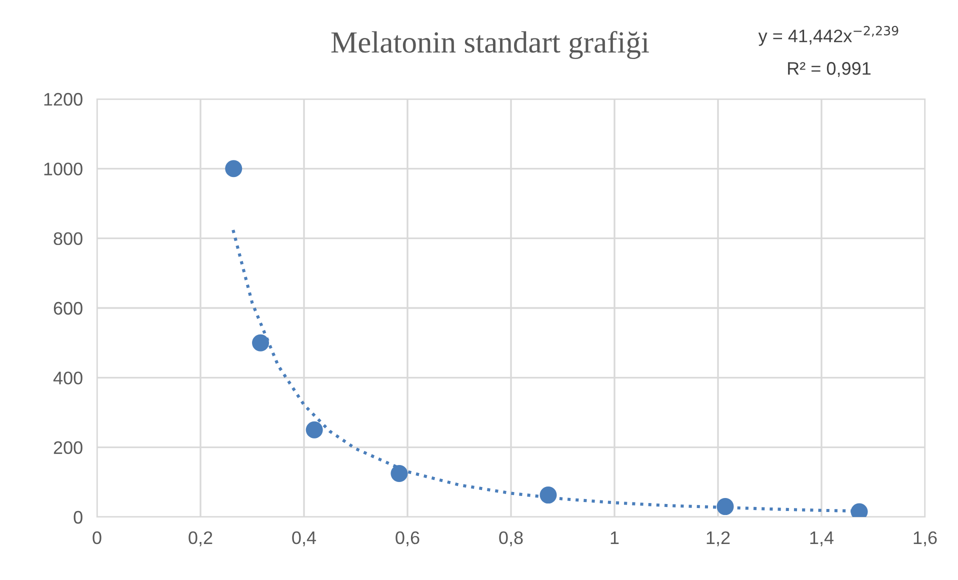  Describe the element at coordinates (828, 36) in the screenshot. I see `text: y = 41,442x$^{−2,239}$` at that location.